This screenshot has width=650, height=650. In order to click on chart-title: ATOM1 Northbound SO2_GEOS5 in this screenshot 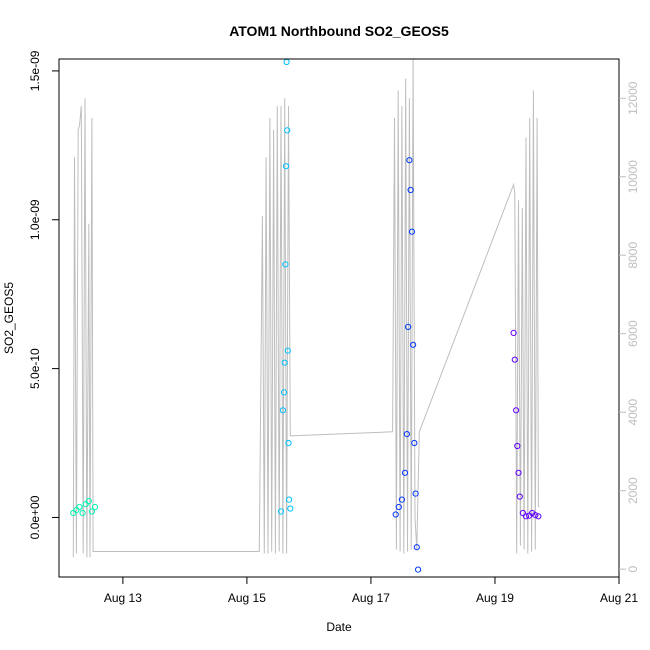, I will do `click(339, 31)`.